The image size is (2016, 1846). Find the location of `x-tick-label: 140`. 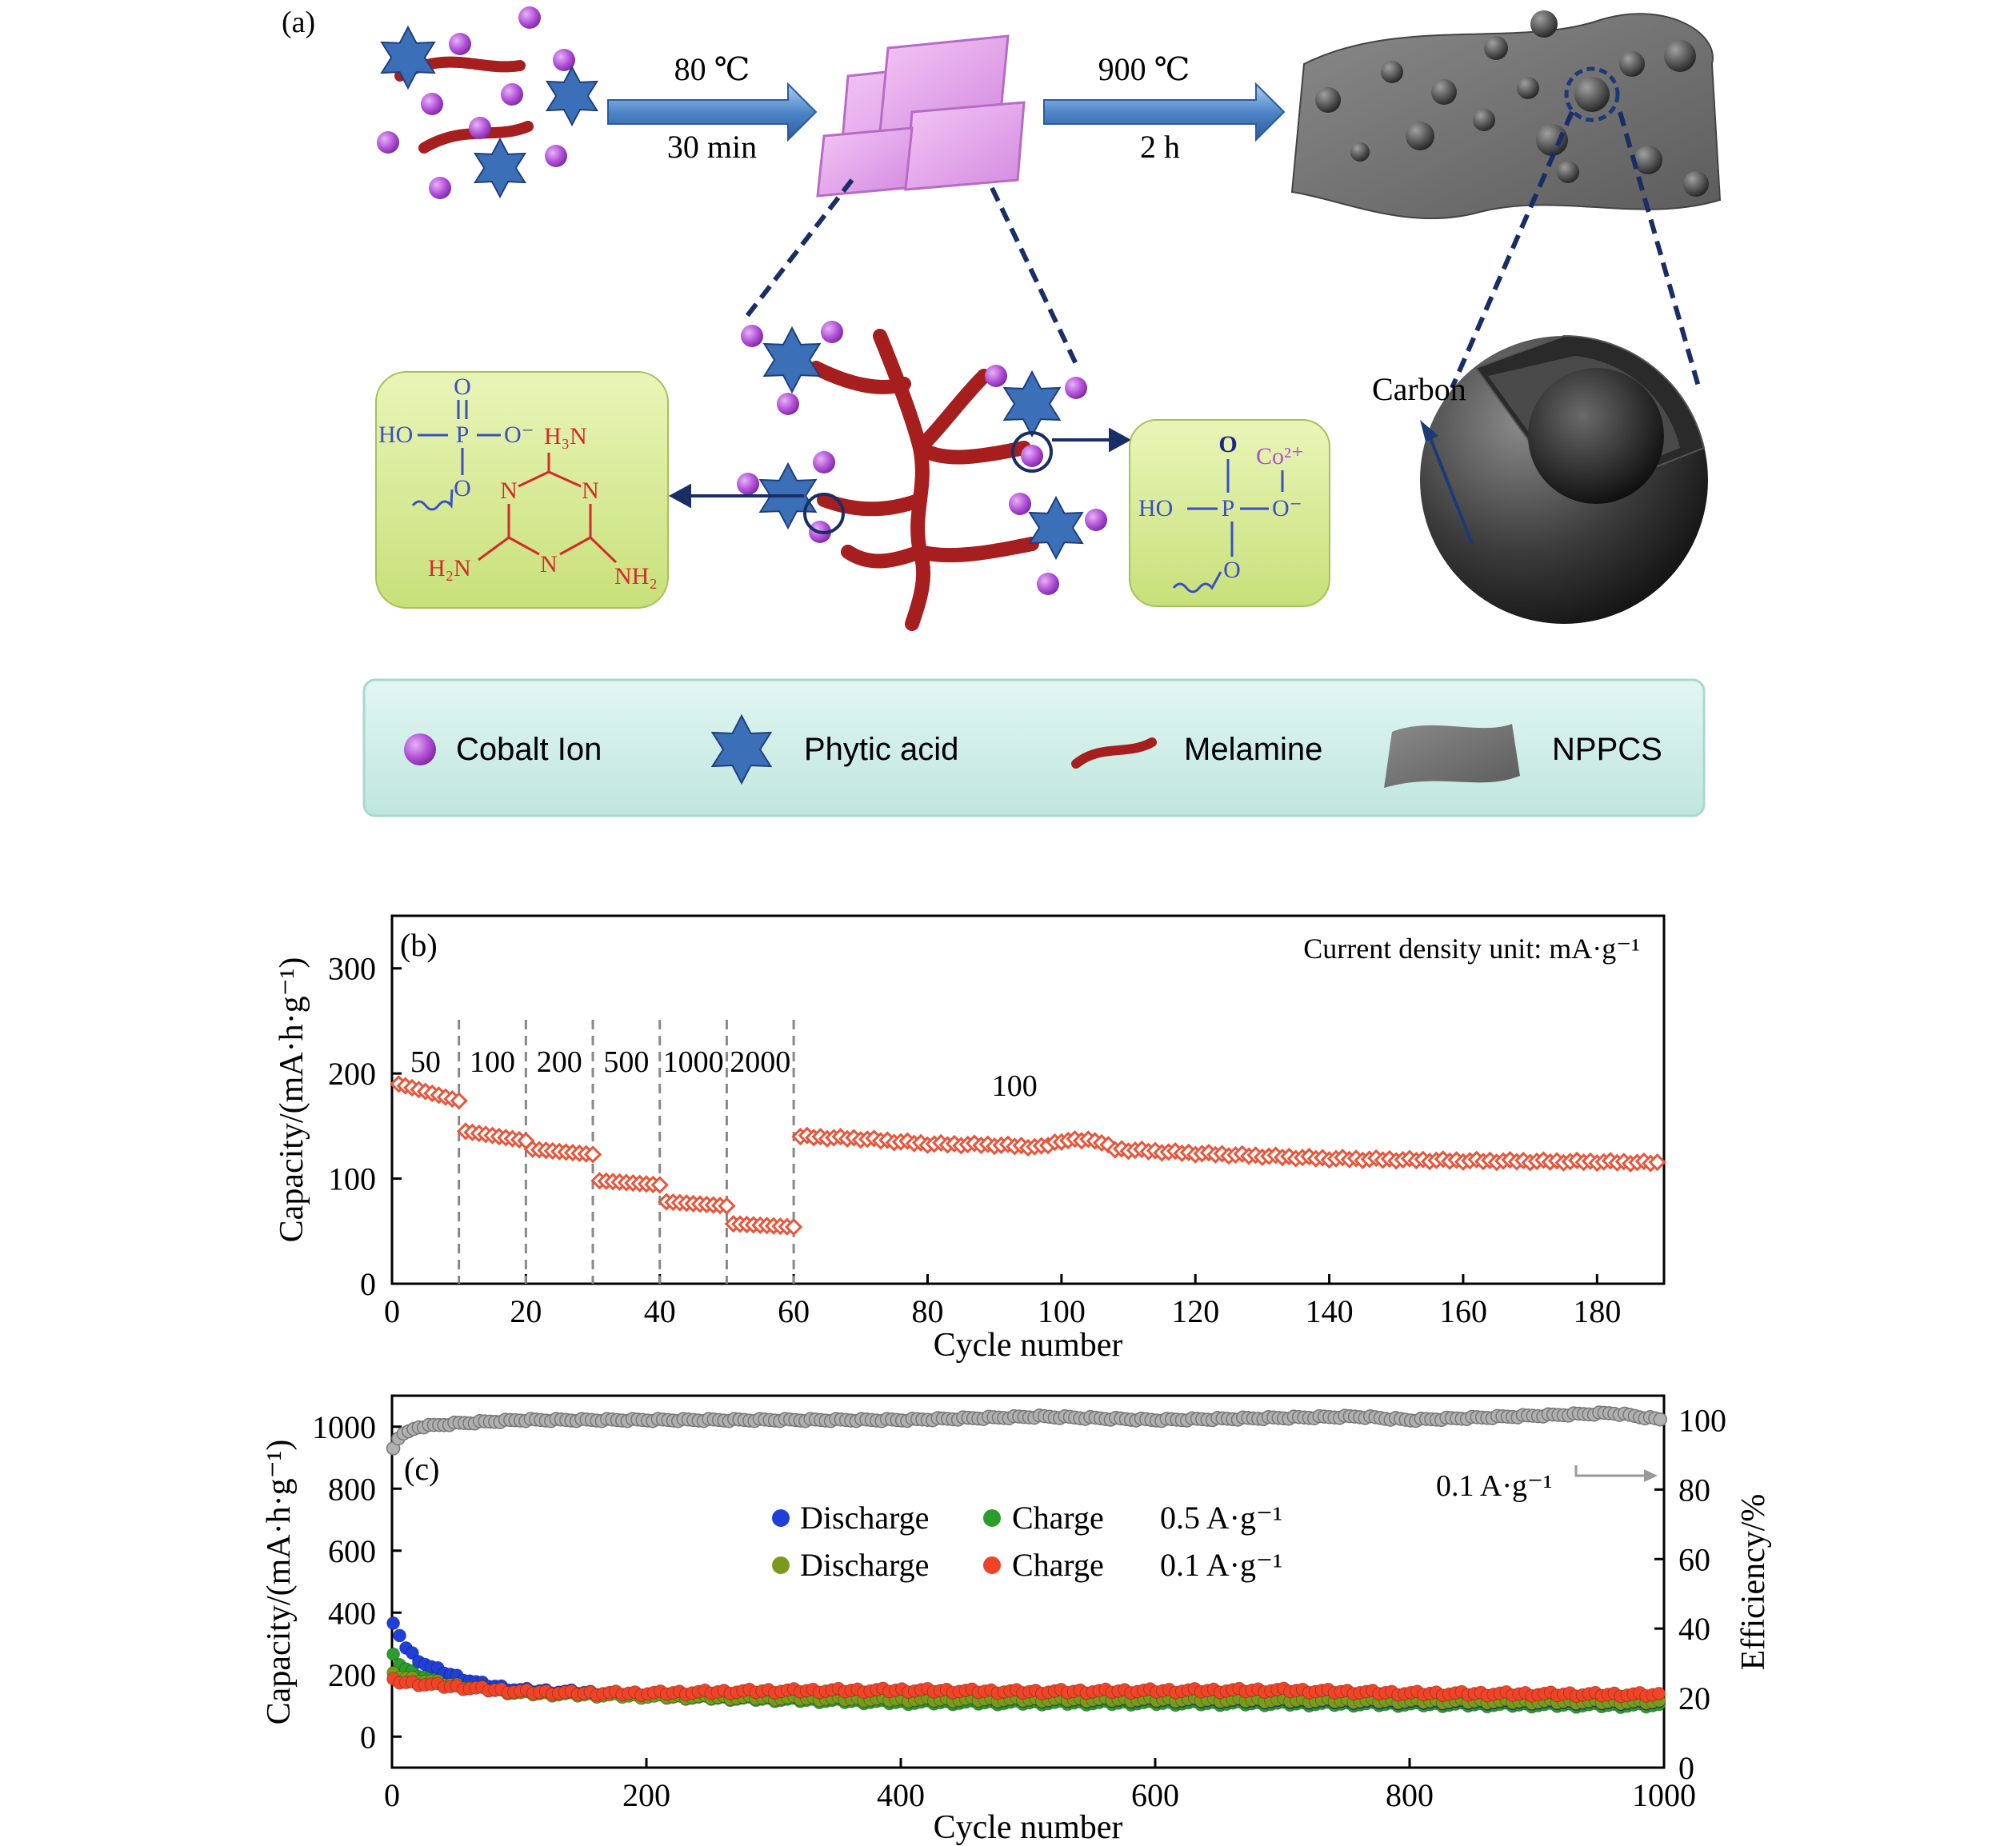

x-tick-label: 140 is located at coordinates (1330, 1311).